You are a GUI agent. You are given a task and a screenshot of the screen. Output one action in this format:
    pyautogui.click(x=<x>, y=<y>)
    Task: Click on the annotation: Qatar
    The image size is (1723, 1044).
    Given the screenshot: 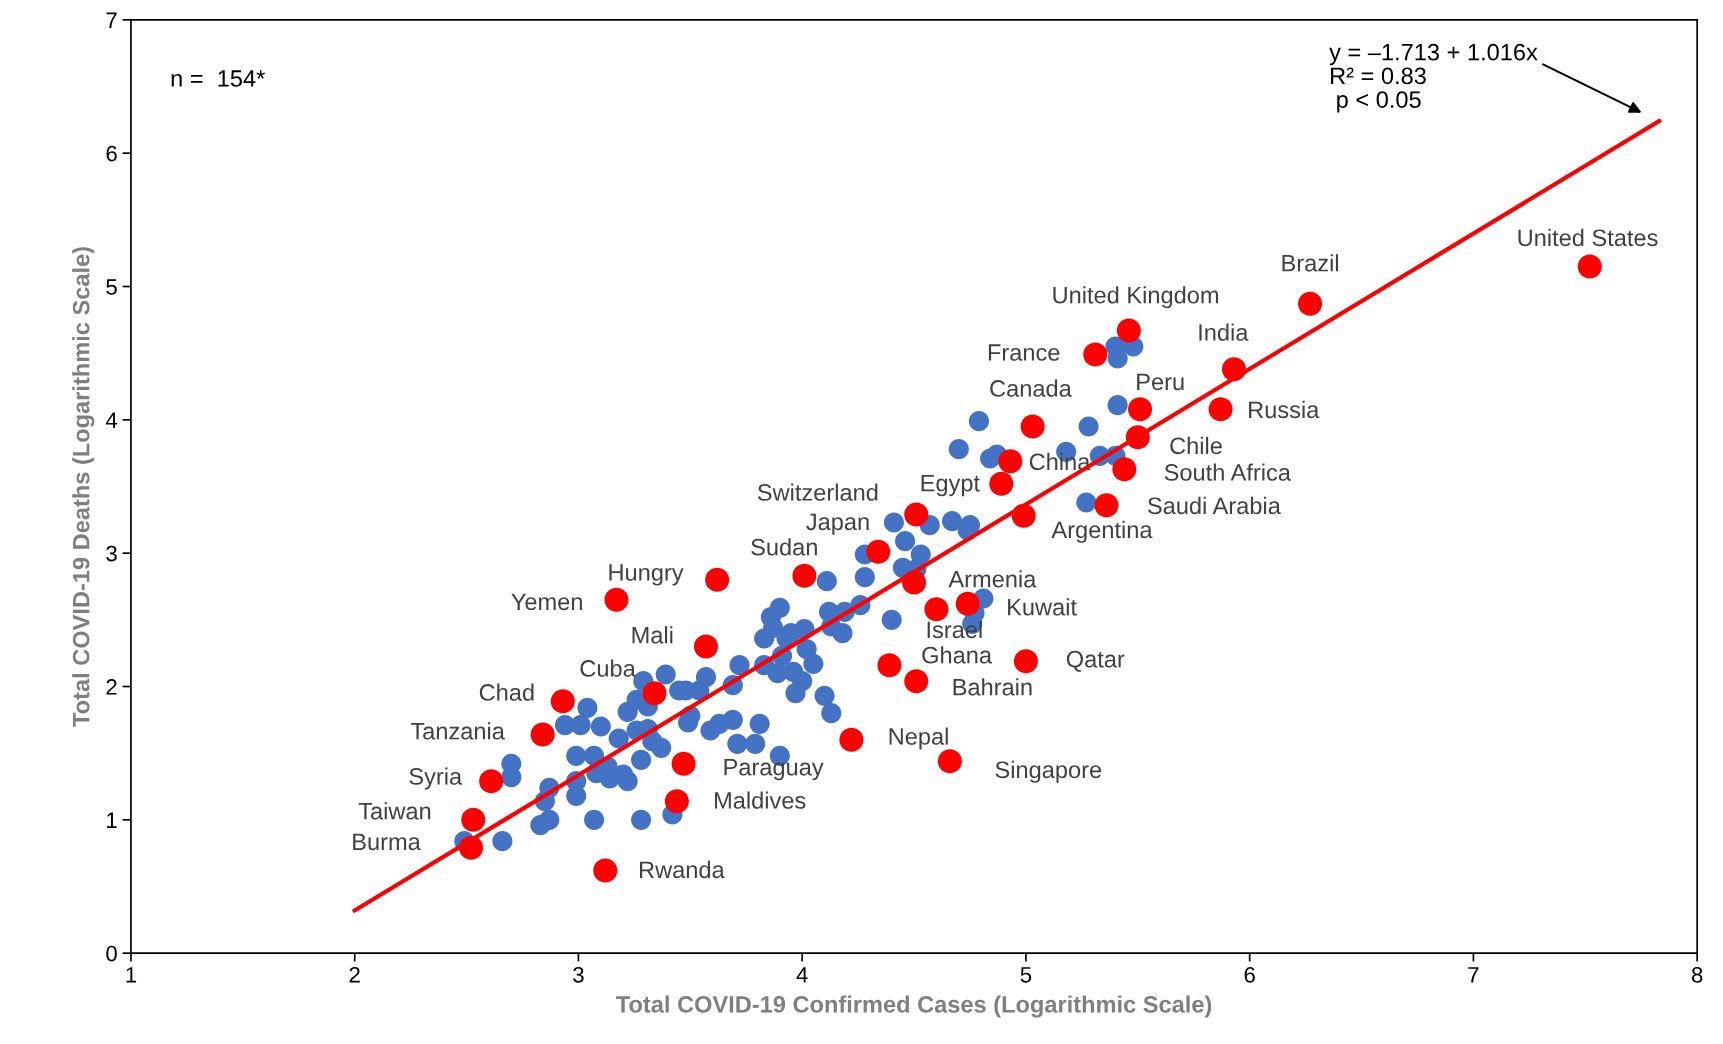 What is the action you would take?
    pyautogui.click(x=1095, y=661)
    